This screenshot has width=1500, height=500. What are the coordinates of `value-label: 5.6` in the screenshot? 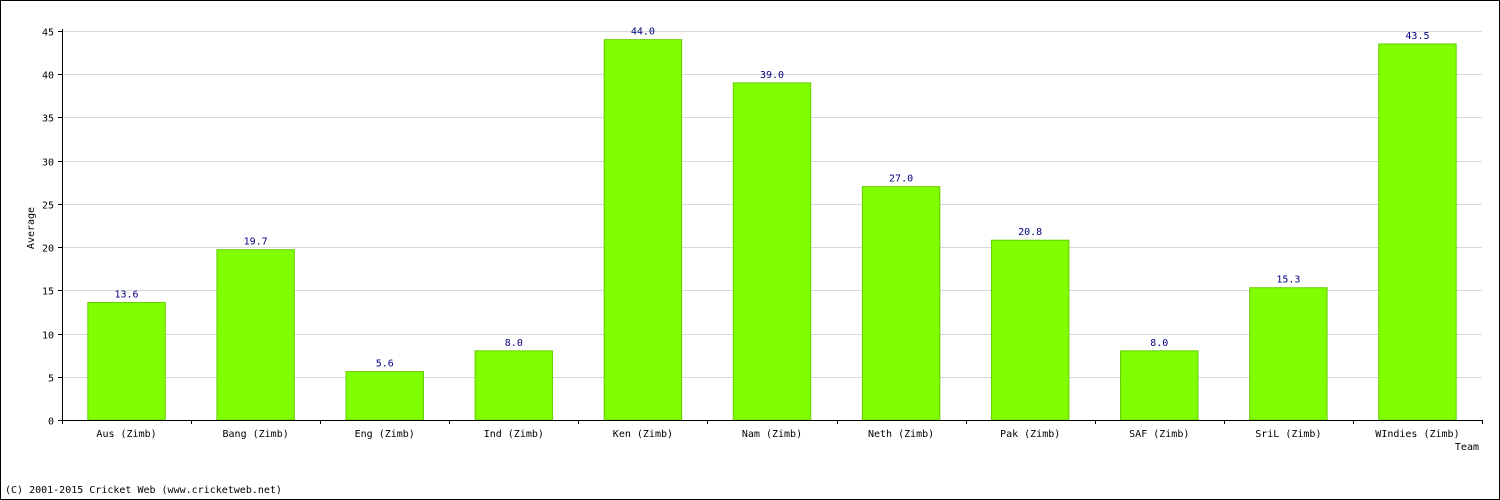 It's located at (385, 364).